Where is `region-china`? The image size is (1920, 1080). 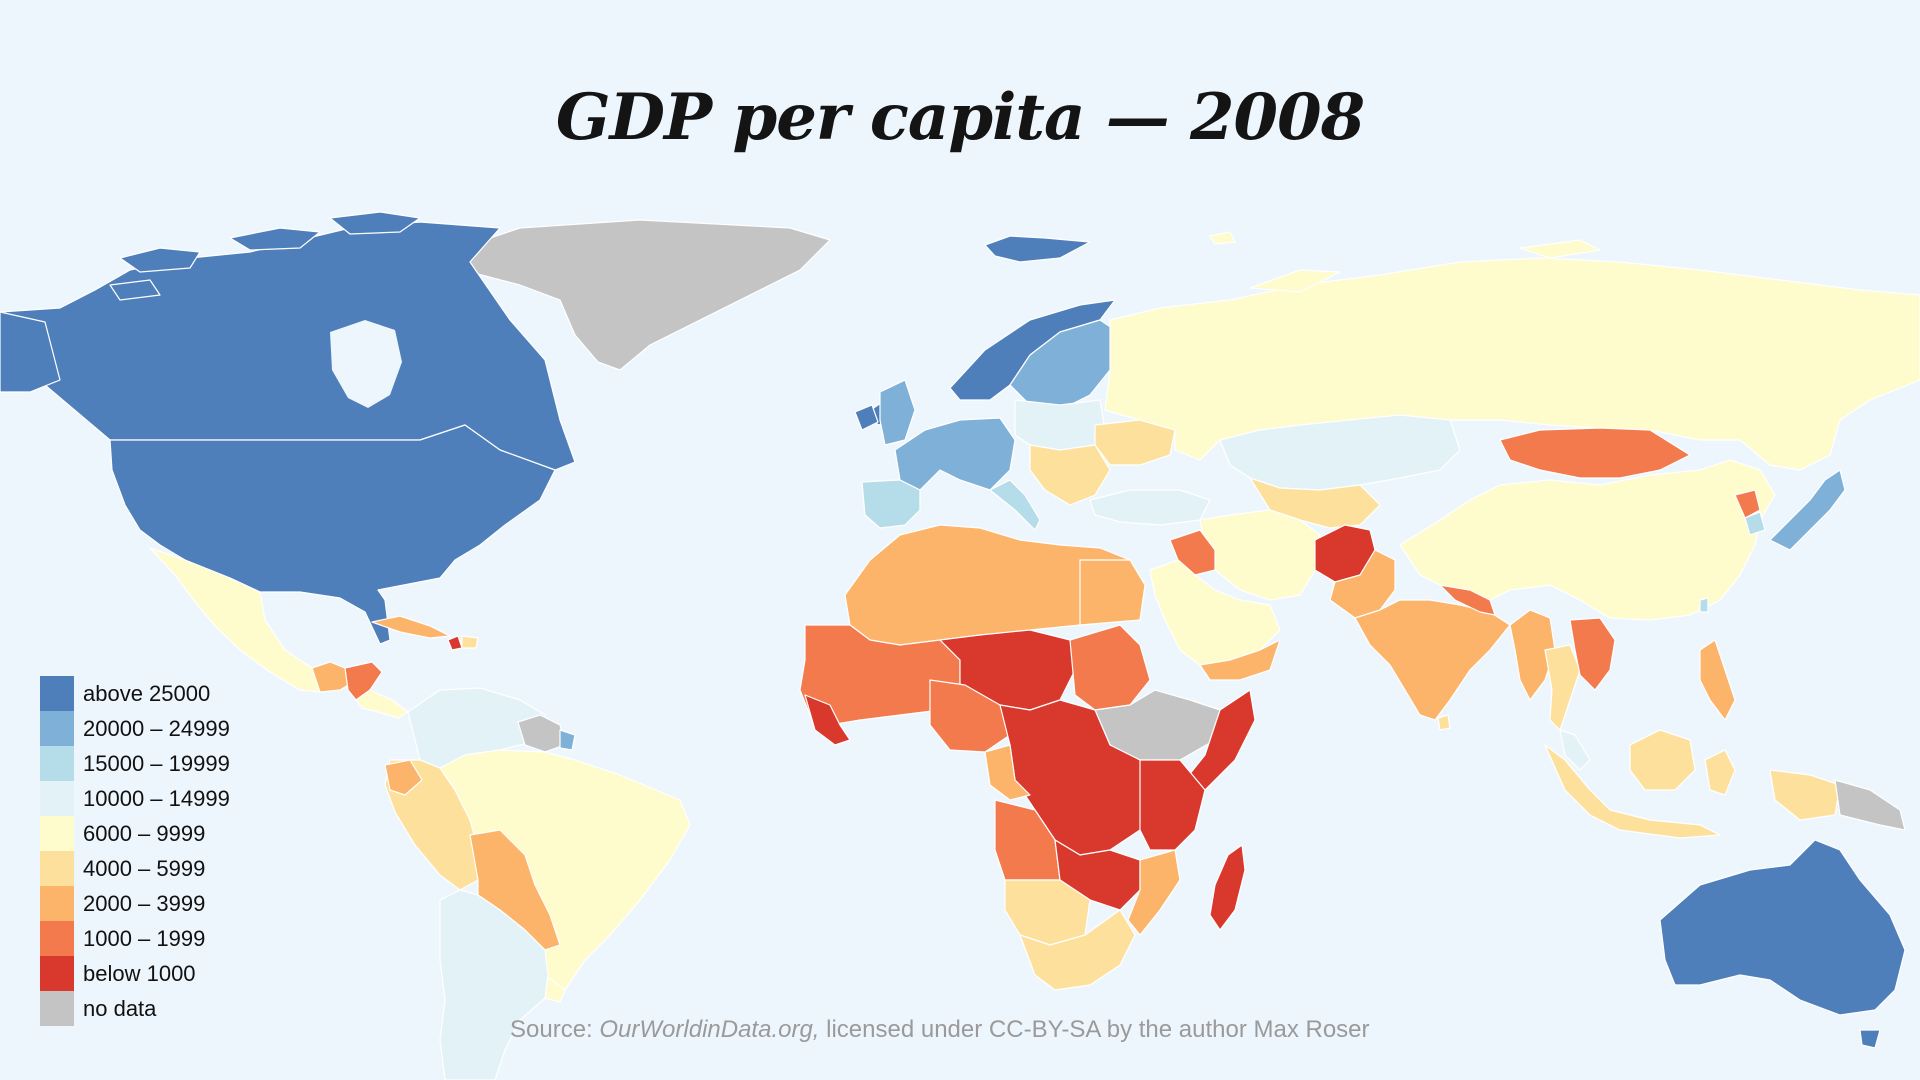
region-china is located at coordinates (1587, 540).